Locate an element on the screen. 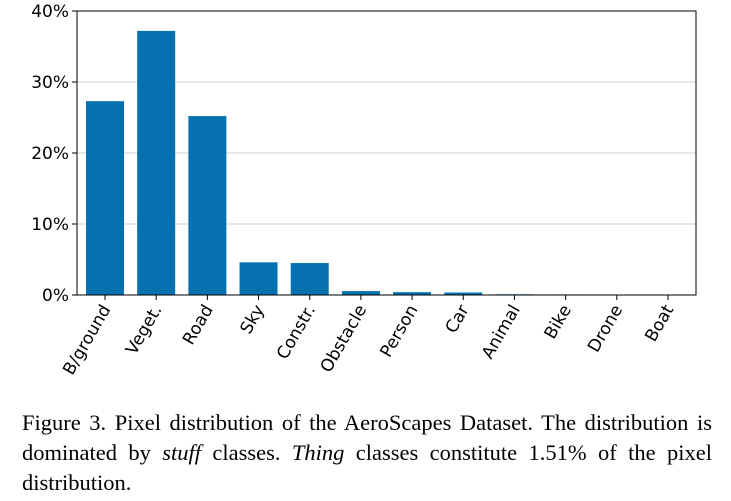 The width and height of the screenshot is (731, 501). y-tick-label: 0% is located at coordinates (55, 296).